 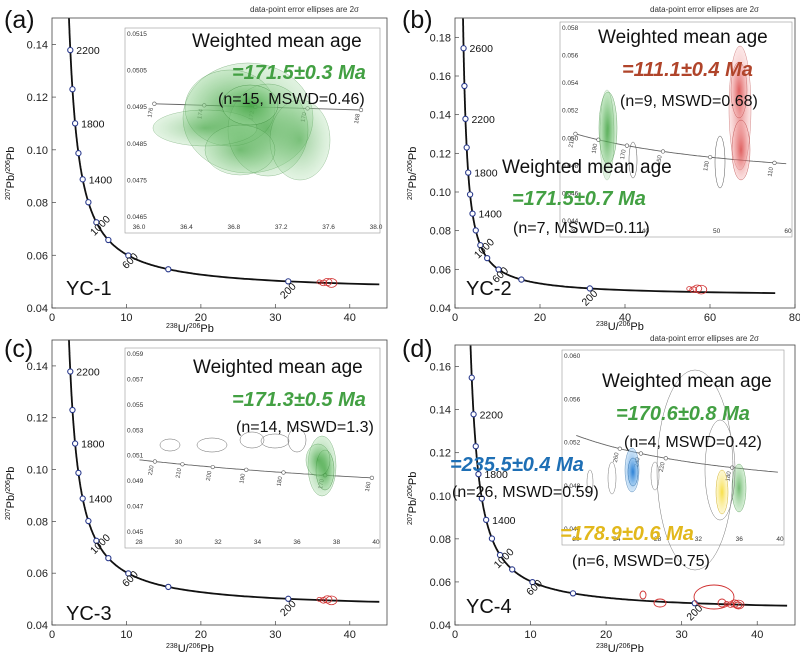 I want to click on inset-x-tick-label: 60, so click(x=788, y=231).